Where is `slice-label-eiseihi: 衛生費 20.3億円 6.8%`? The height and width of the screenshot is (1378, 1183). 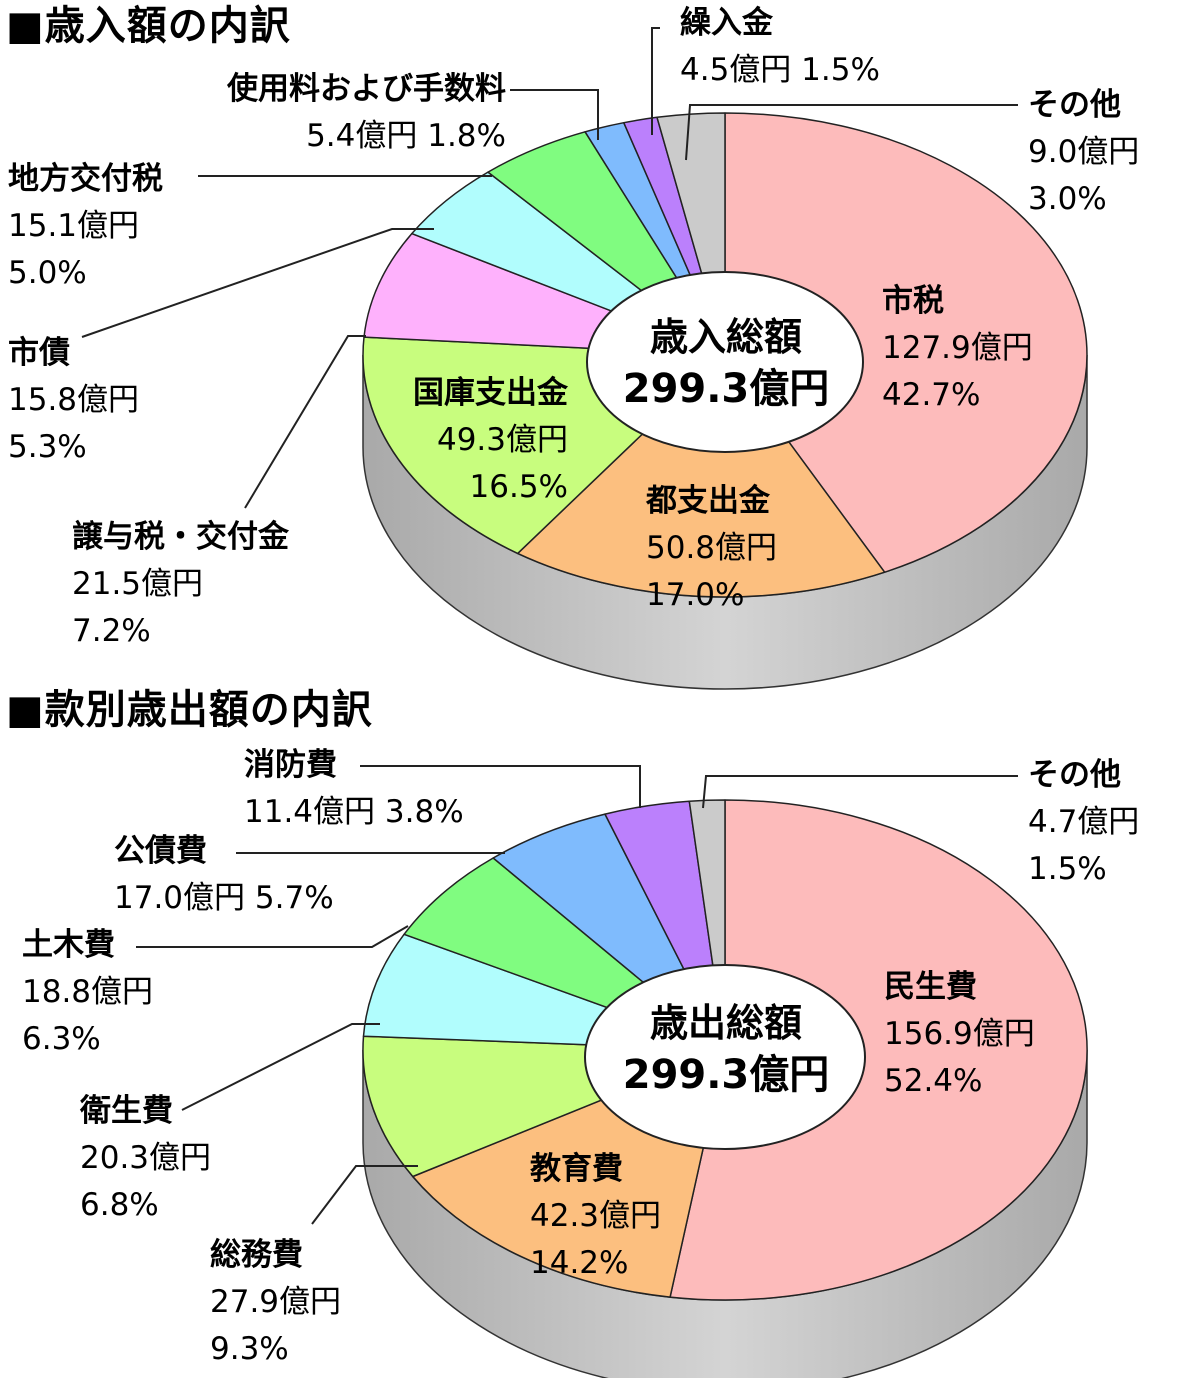
slice-label-eiseihi: 衛生費 20.3億円 6.8% is located at coordinates (145, 1158).